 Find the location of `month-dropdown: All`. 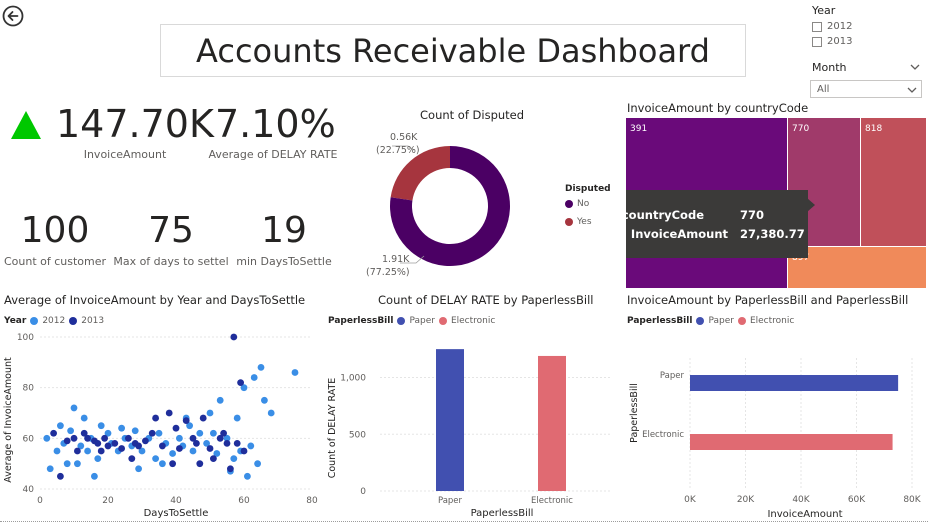

month-dropdown: All is located at coordinates (866, 89).